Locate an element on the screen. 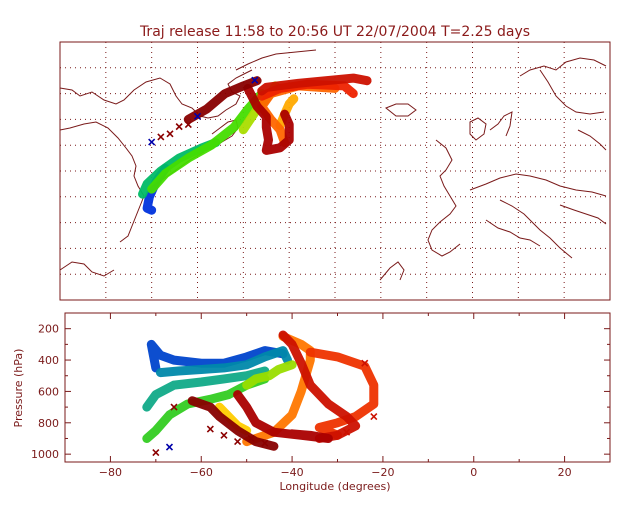 This screenshot has width=640, height=512. x-axis-label: Longitude (degrees) is located at coordinates (334, 486).